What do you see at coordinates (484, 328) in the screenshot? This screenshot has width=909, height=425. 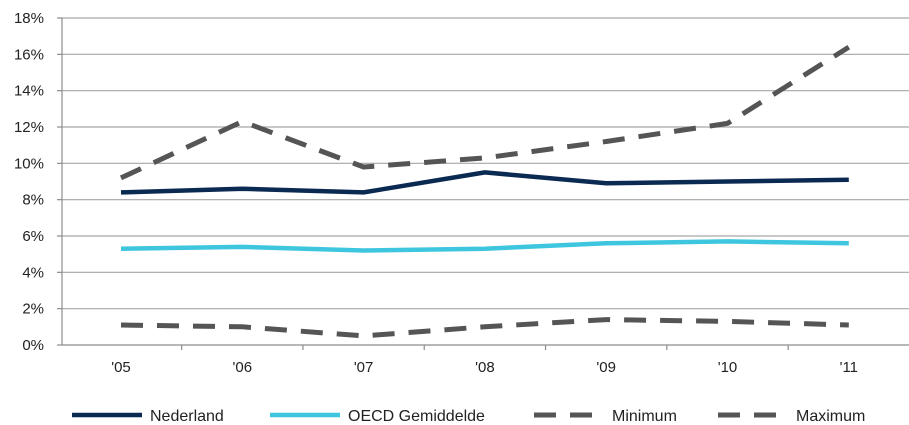 I see `series-line-minimum` at bounding box center [484, 328].